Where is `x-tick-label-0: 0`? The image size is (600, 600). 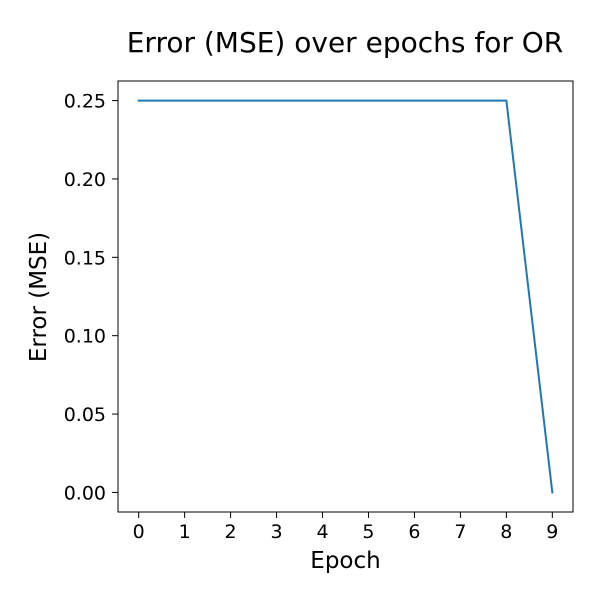 x-tick-label-0: 0 is located at coordinates (139, 532).